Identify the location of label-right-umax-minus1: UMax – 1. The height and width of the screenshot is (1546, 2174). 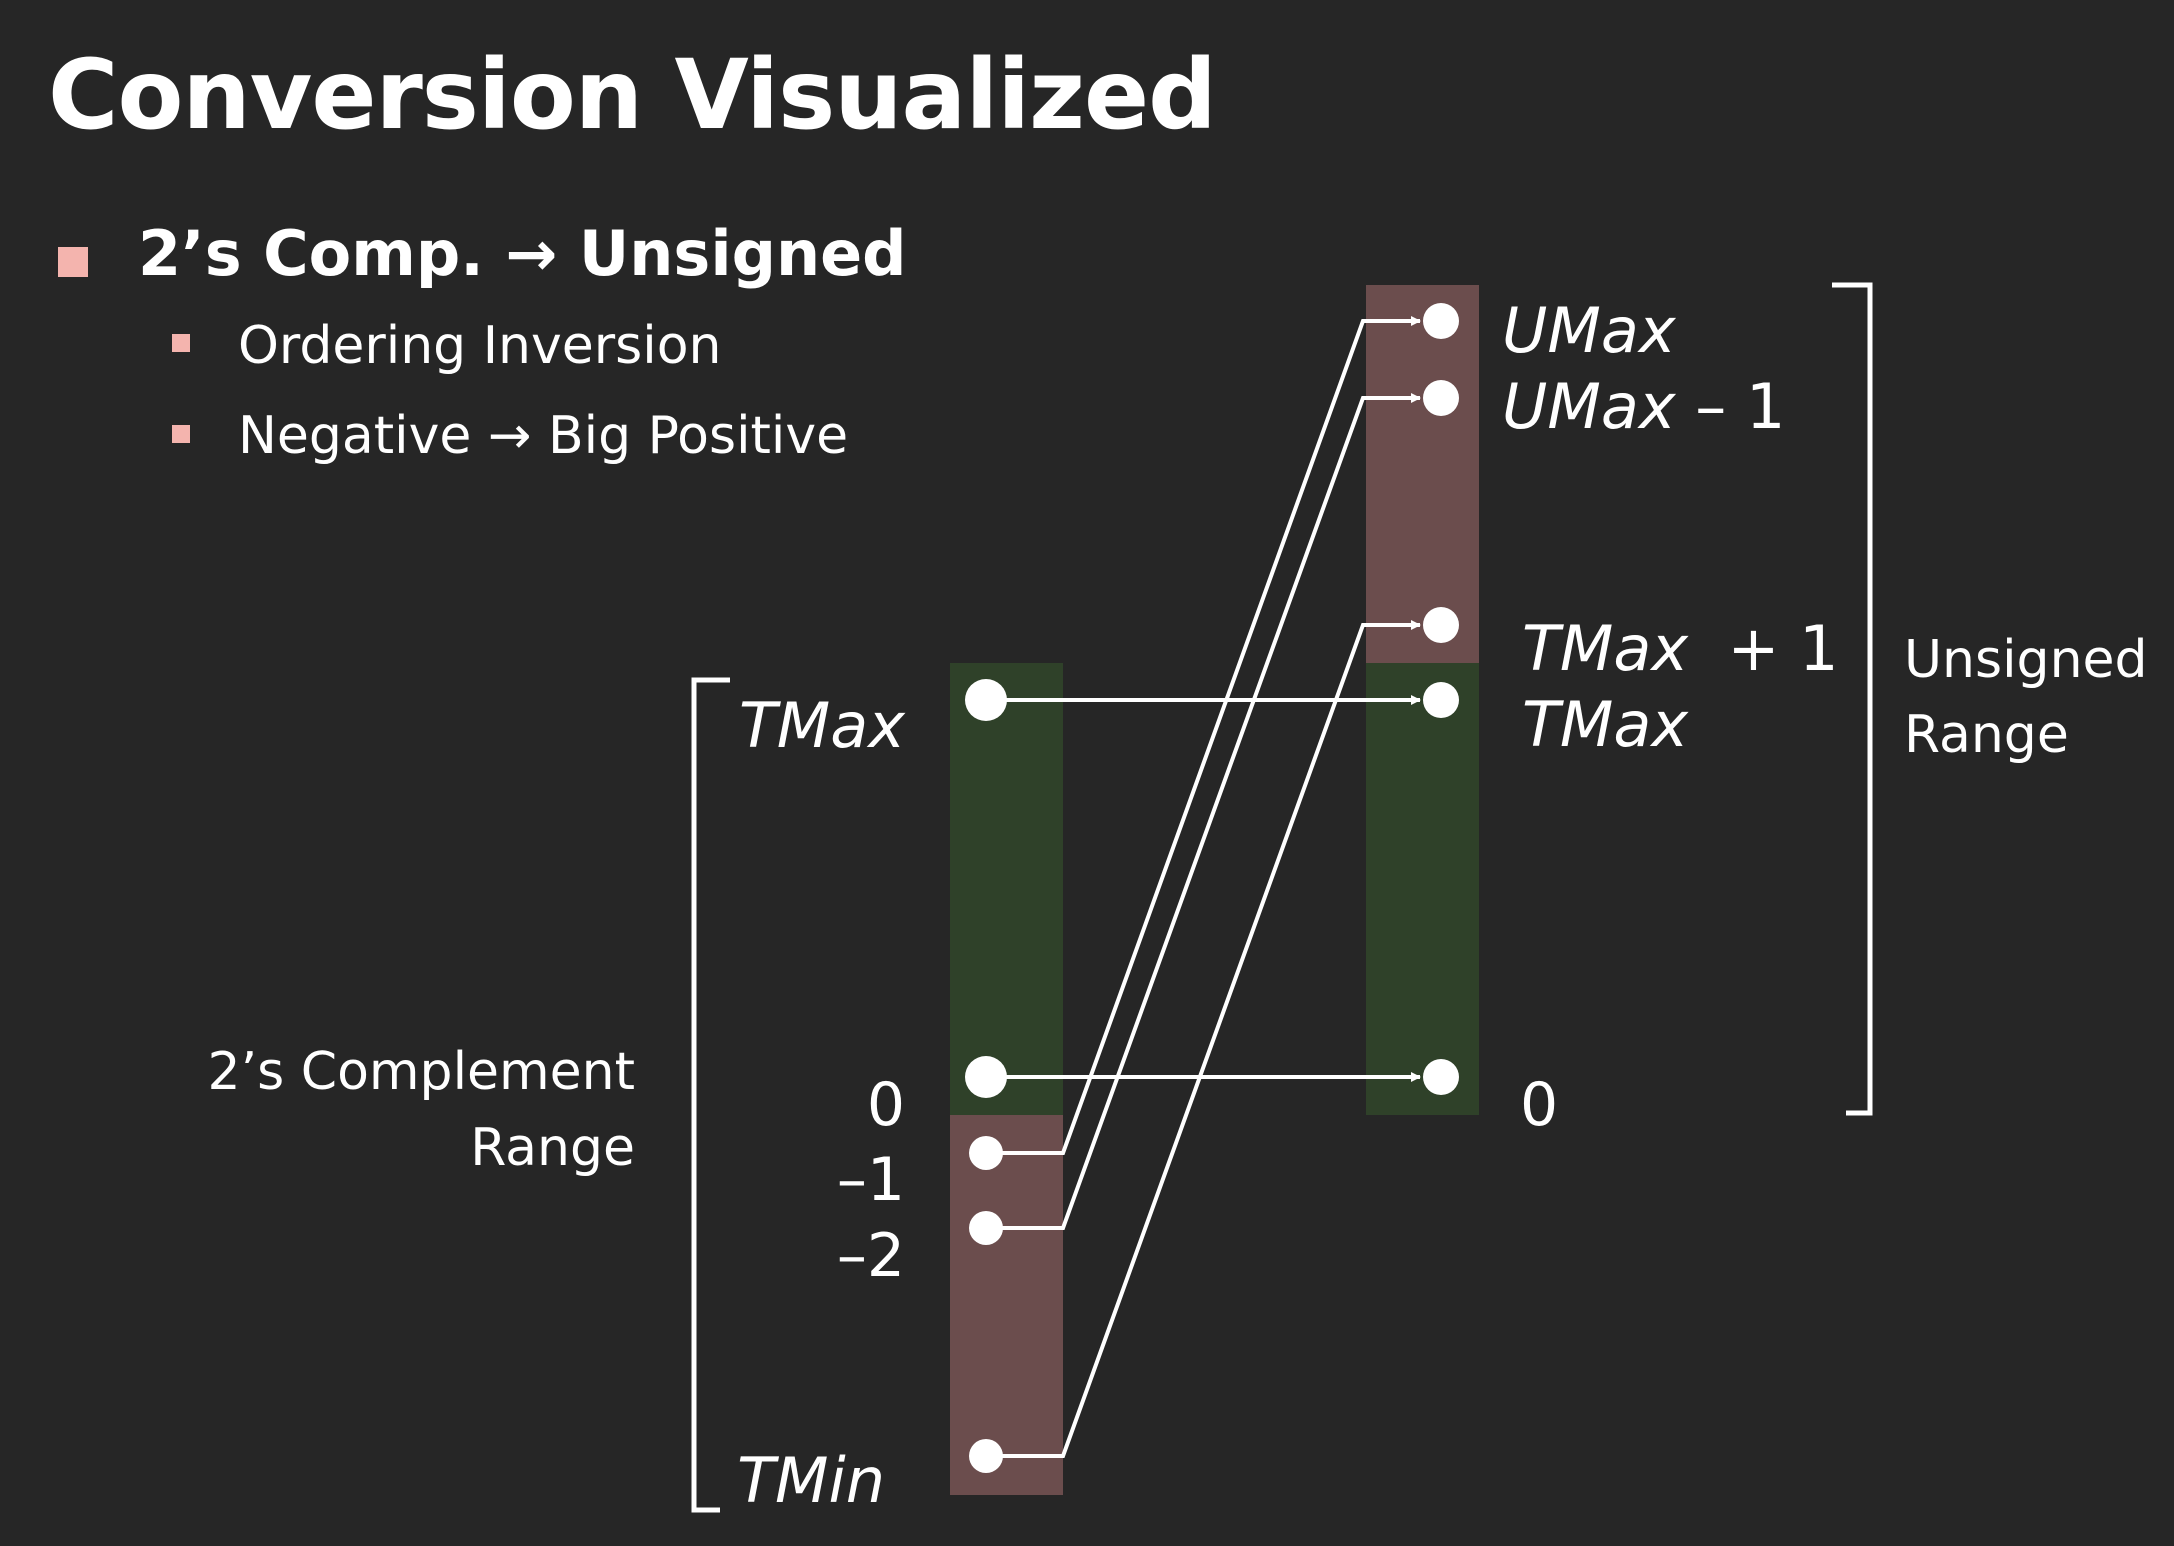
(1643, 406).